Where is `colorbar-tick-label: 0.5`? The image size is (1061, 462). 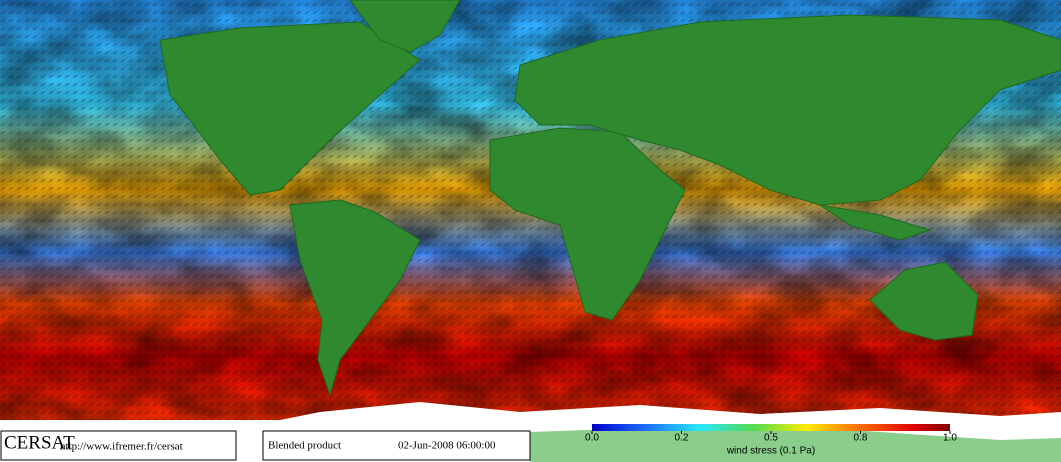
colorbar-tick-label: 0.5 is located at coordinates (771, 438).